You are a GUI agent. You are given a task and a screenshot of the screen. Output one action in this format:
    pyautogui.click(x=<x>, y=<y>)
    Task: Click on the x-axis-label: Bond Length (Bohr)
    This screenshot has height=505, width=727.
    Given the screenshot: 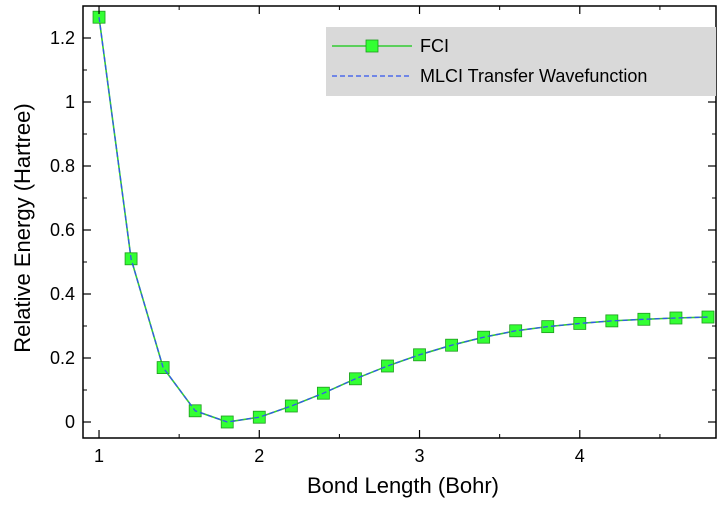 What is the action you would take?
    pyautogui.click(x=403, y=485)
    